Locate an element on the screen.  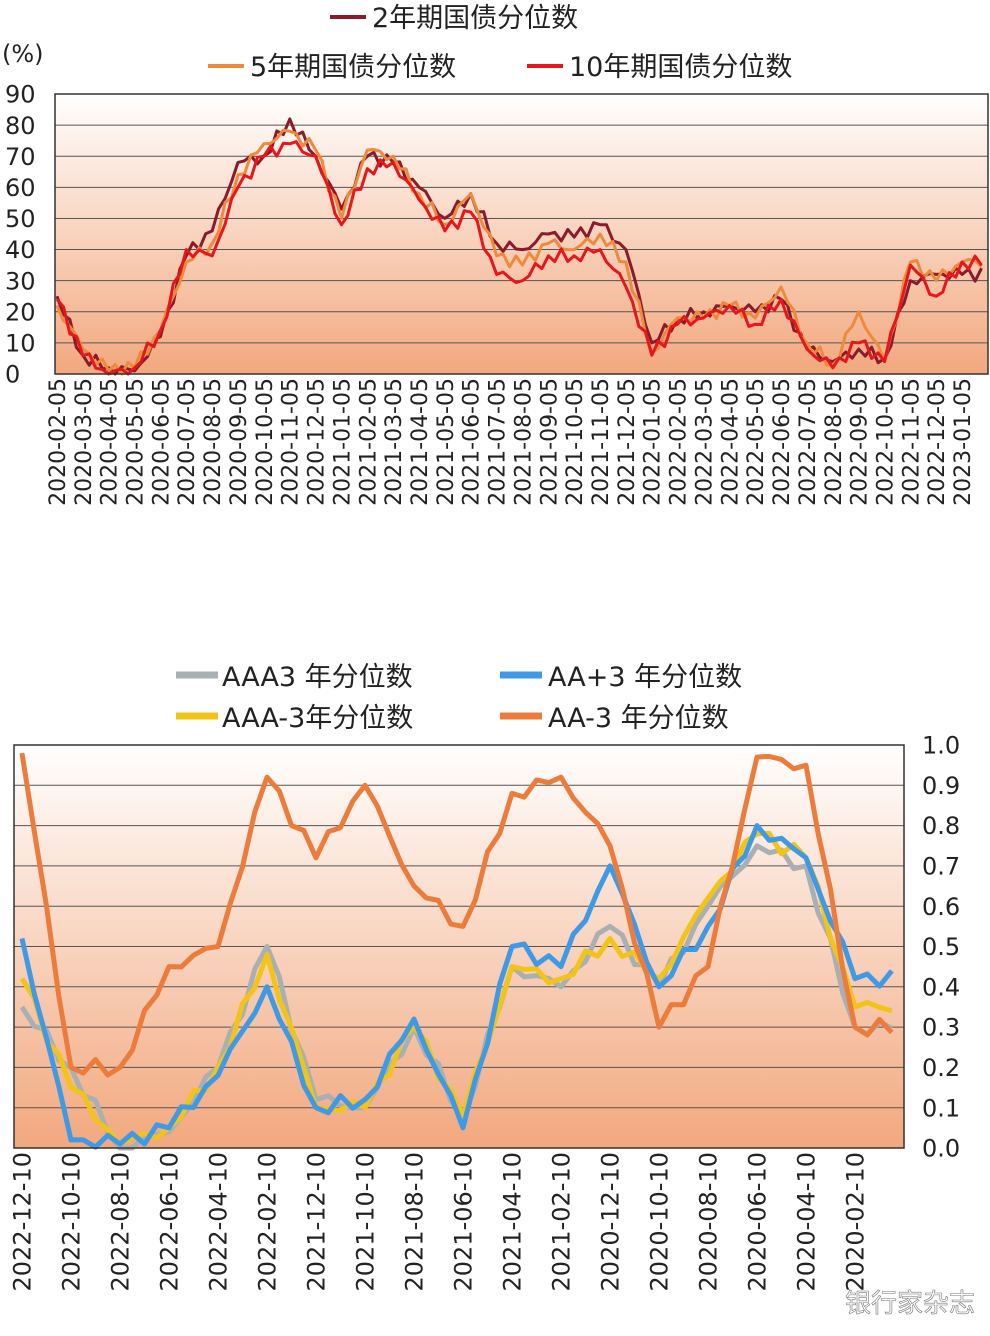
x-tick-label: 2020-04-10 is located at coordinates (807, 1221).